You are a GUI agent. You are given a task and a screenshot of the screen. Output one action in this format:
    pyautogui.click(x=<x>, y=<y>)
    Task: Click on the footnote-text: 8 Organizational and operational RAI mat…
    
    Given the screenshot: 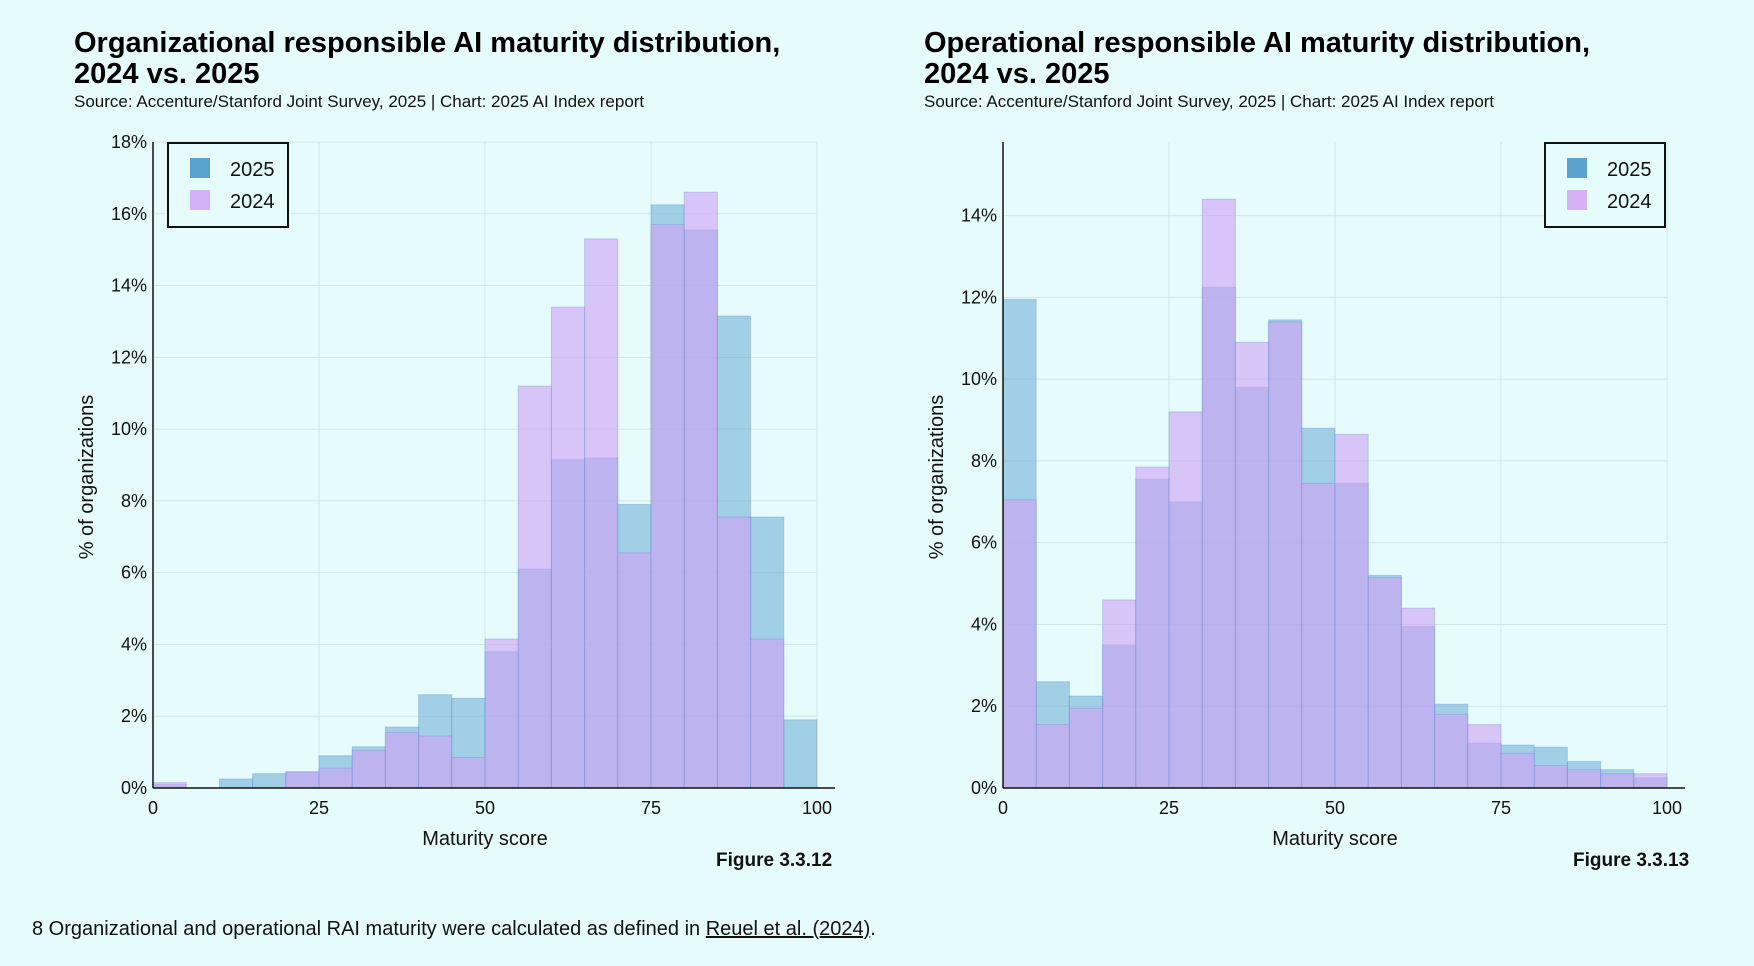 What is the action you would take?
    pyautogui.click(x=369, y=929)
    